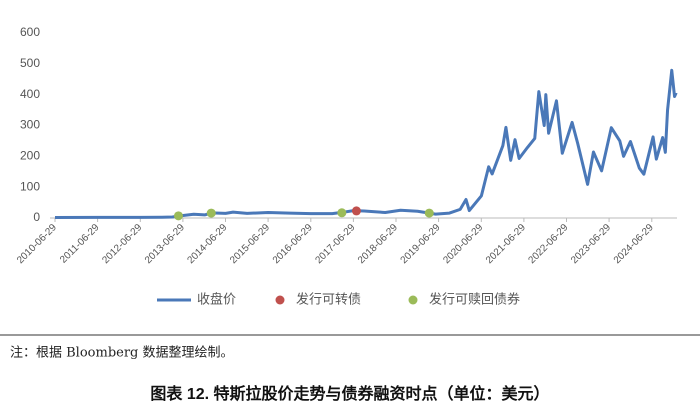 The height and width of the screenshot is (408, 700). What do you see at coordinates (634, 244) in the screenshot?
I see `x-tick-label: 2024-06-29` at bounding box center [634, 244].